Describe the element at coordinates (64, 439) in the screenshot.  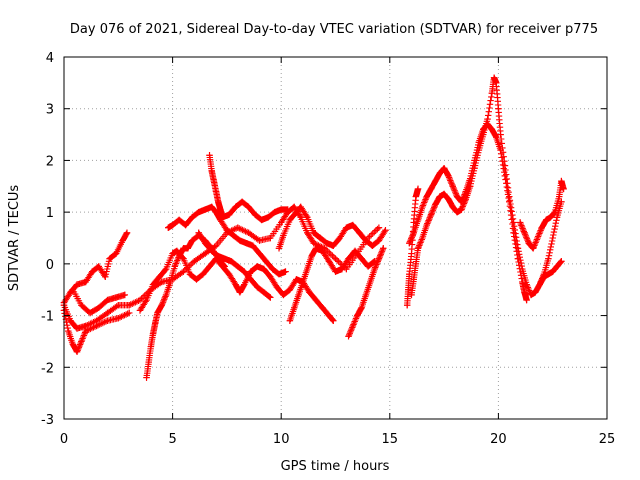
I see `x-tick-label: 0` at that location.